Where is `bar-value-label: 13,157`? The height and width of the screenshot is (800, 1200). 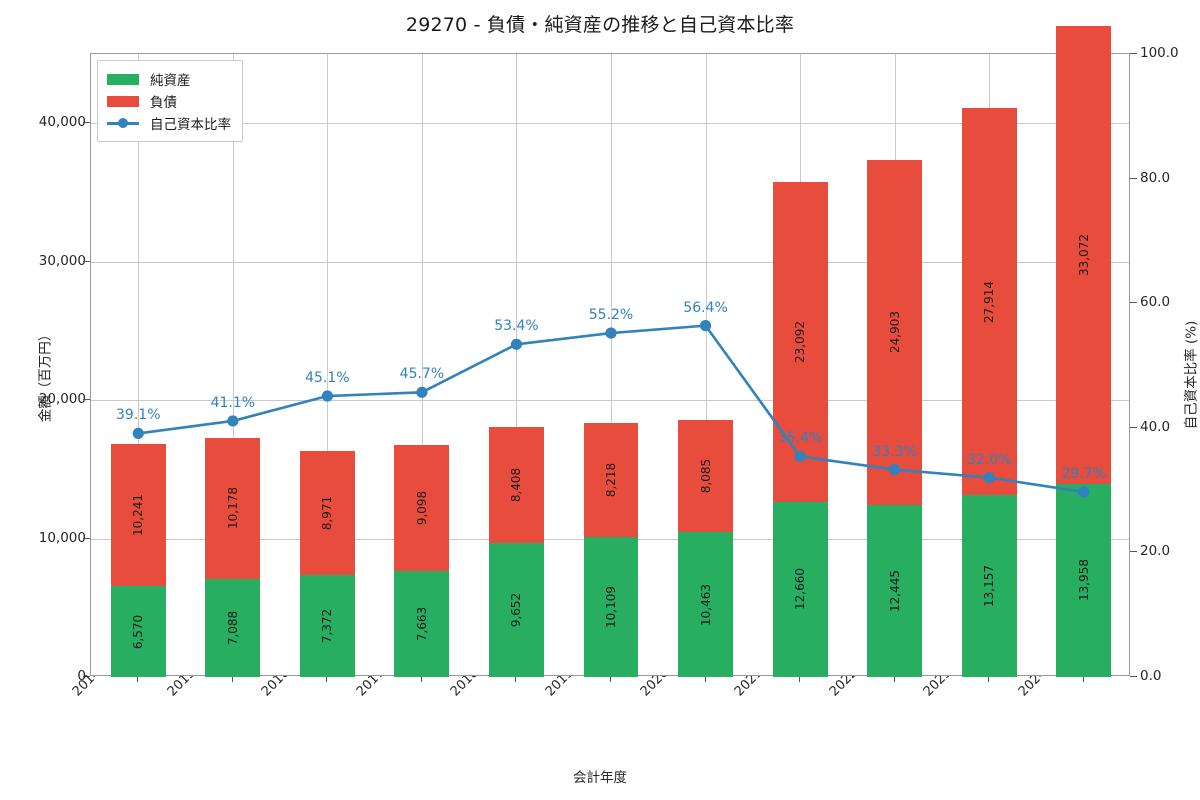
bar-value-label: 13,157 is located at coordinates (989, 585).